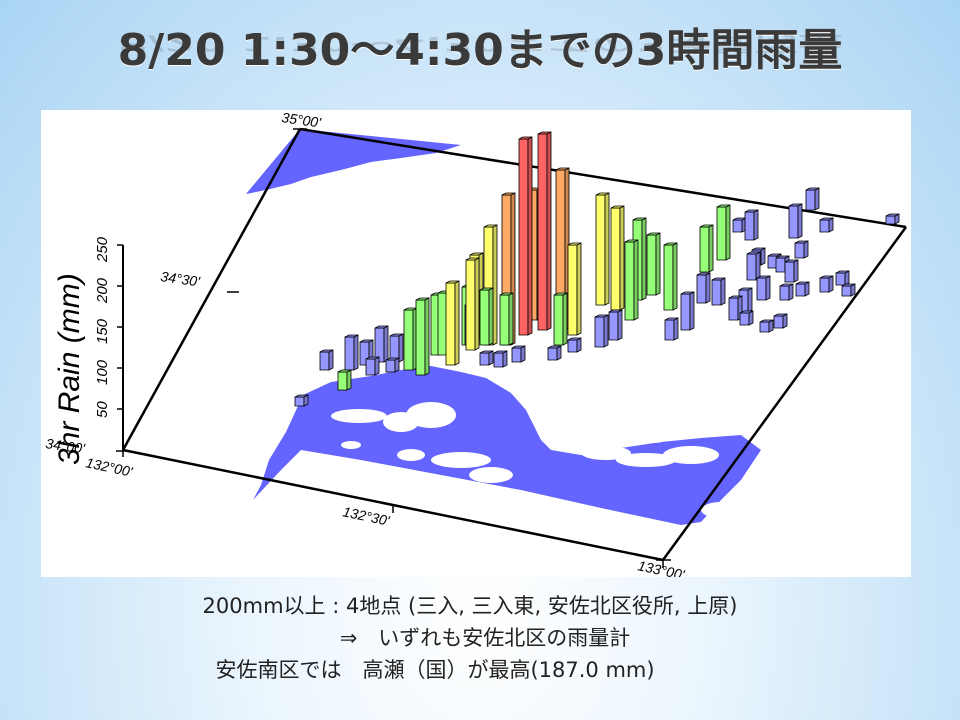 This screenshot has width=960, height=720. Describe the element at coordinates (109, 467) in the screenshot. I see `lon-tick-132-00: 132°00'` at that location.